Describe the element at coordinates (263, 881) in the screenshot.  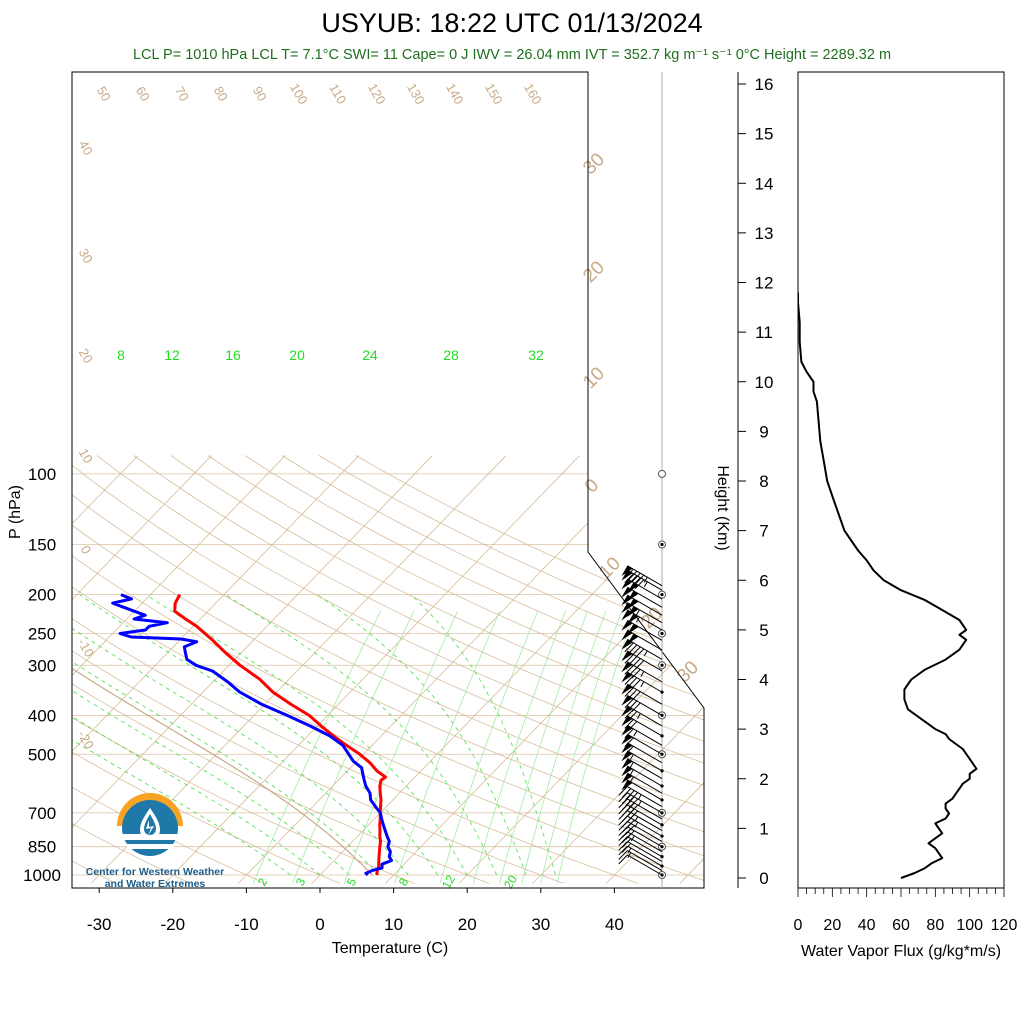
I see `mixing-ratio-label: 2` at that location.